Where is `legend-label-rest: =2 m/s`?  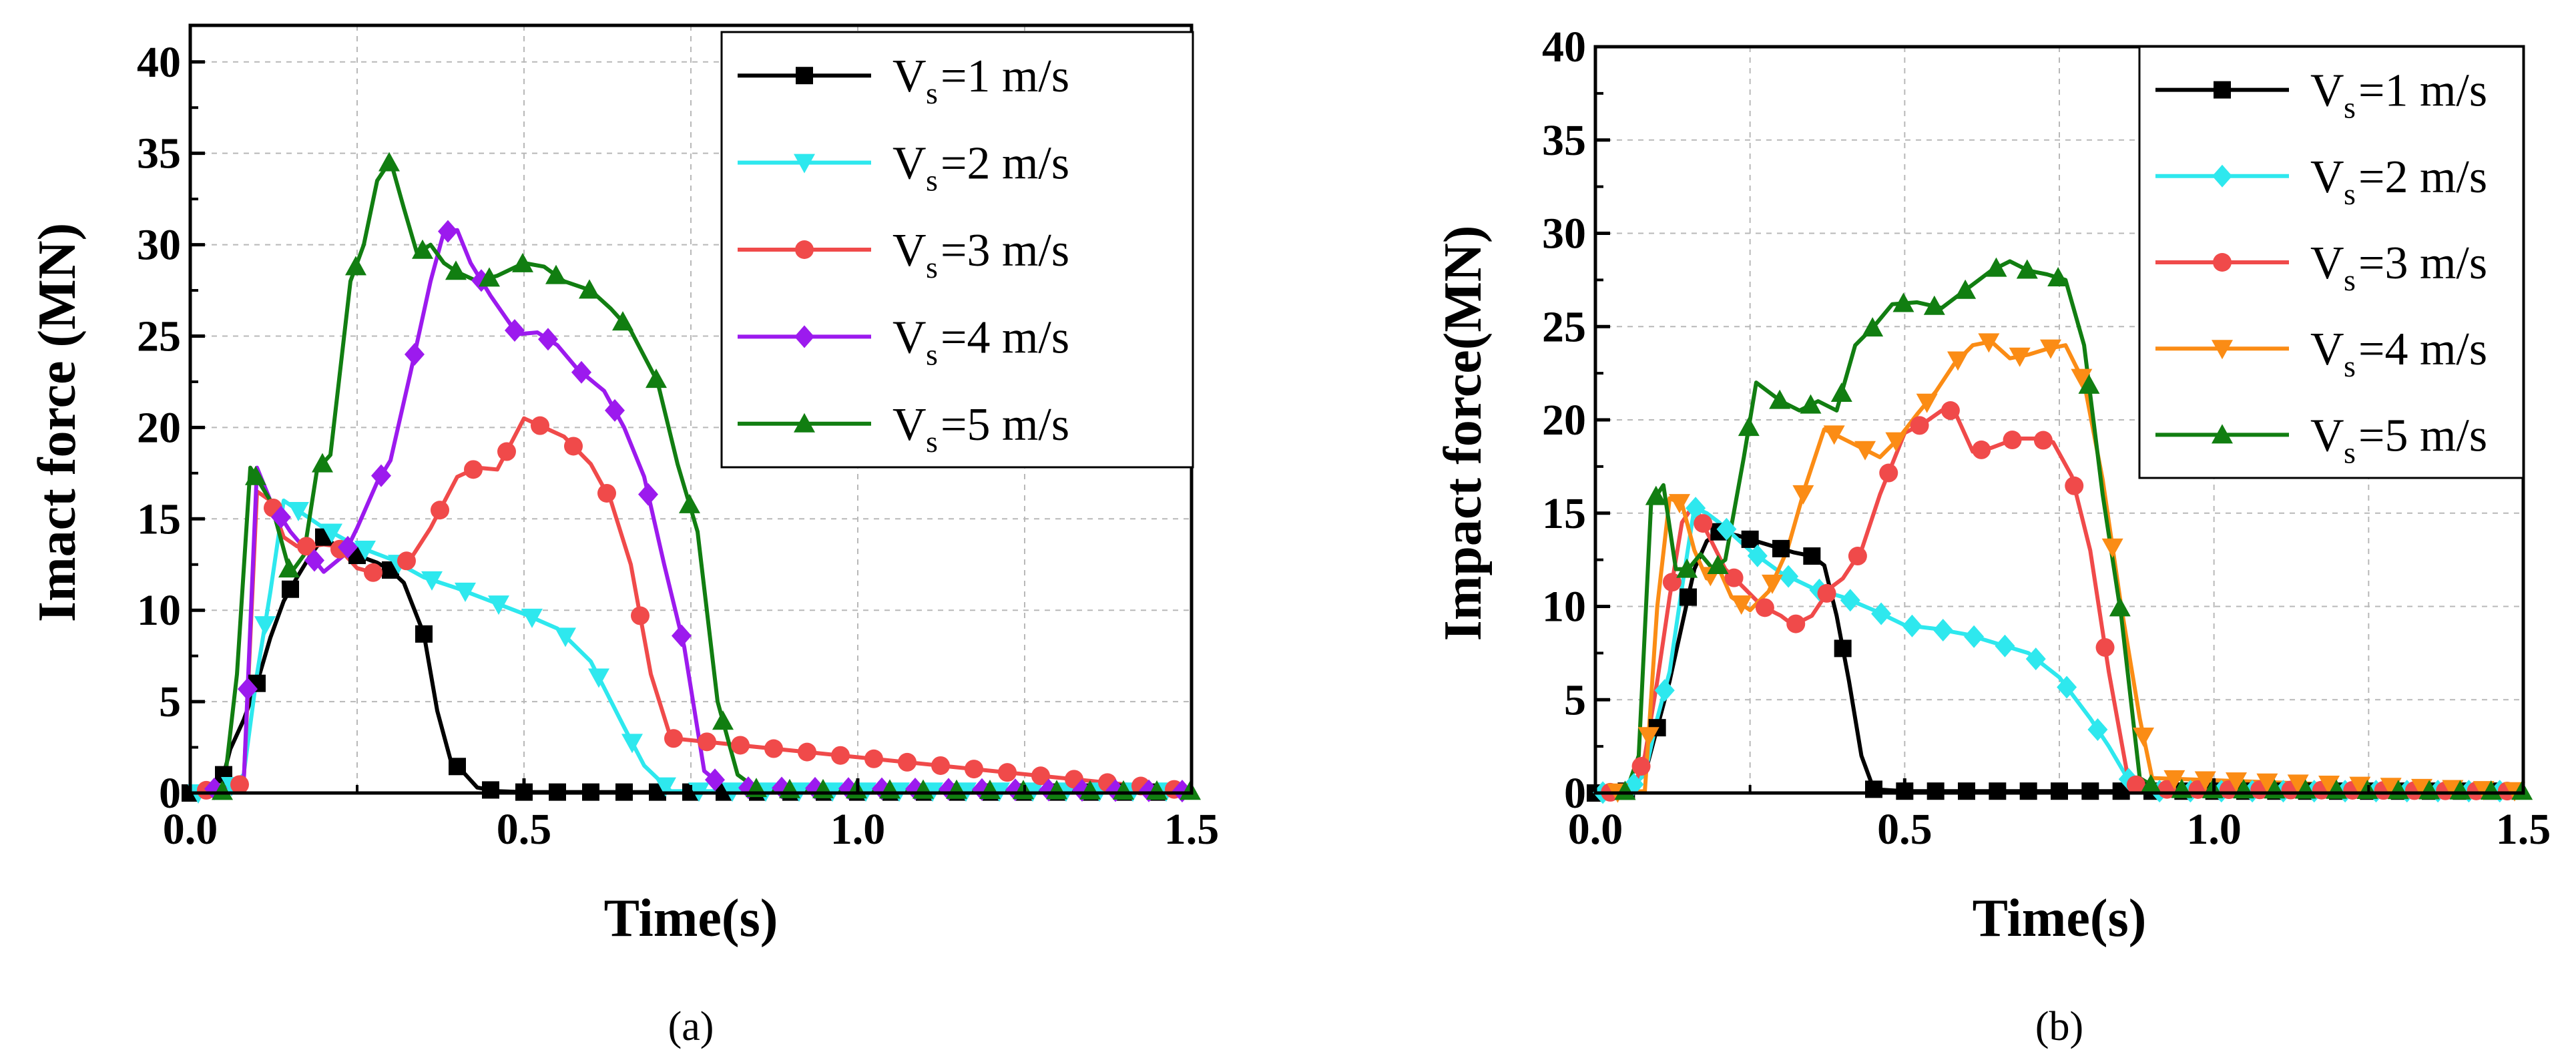 legend-label-rest: =2 m/s is located at coordinates (2422, 177).